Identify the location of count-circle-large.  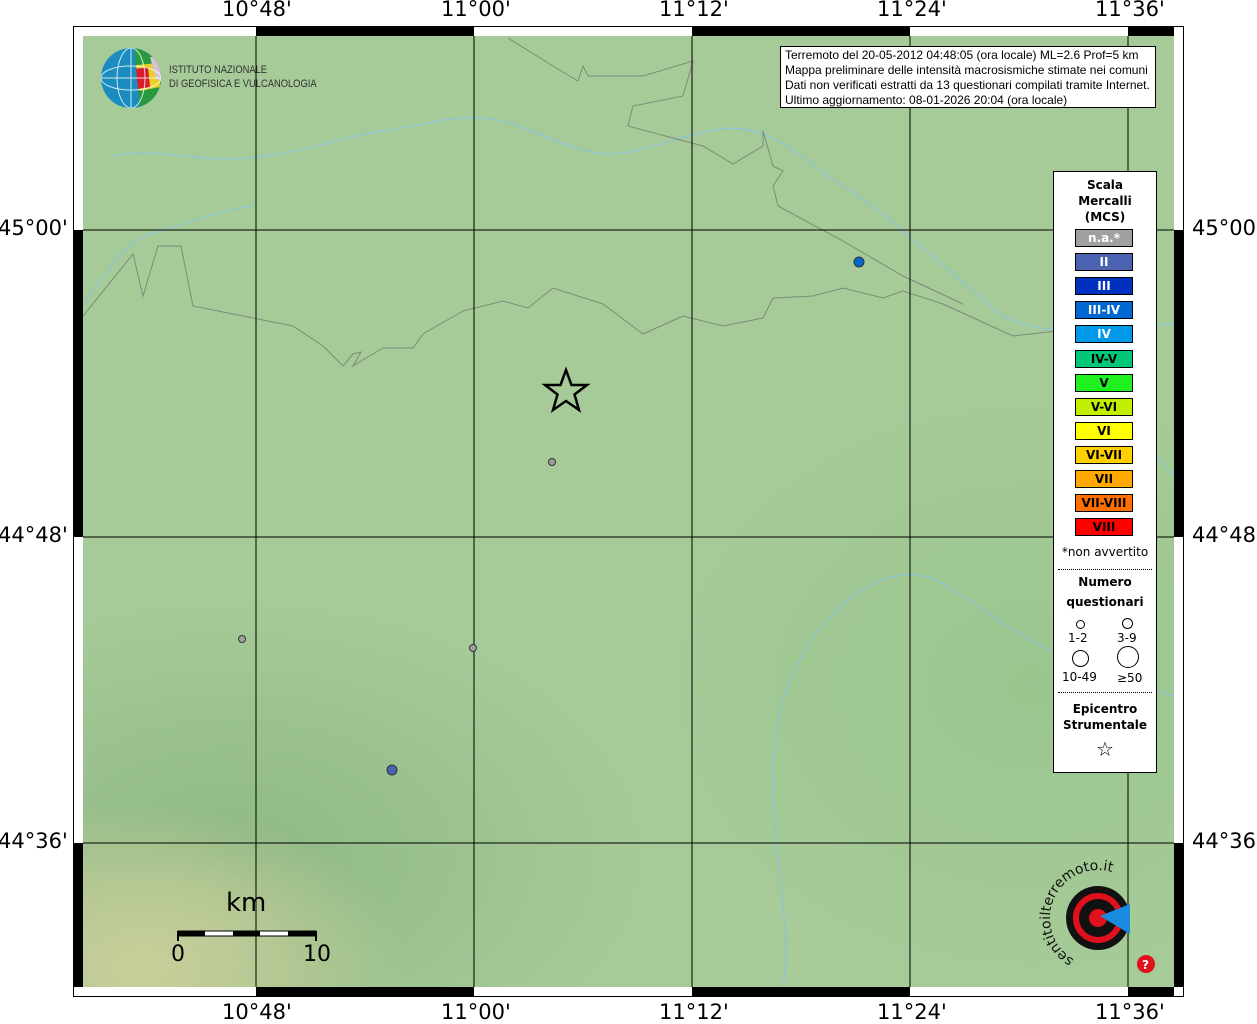
(1080, 658).